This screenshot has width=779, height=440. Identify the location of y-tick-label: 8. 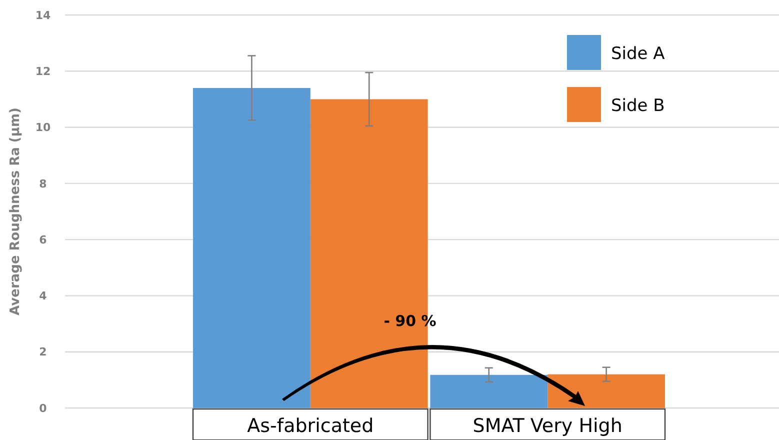
(43, 183).